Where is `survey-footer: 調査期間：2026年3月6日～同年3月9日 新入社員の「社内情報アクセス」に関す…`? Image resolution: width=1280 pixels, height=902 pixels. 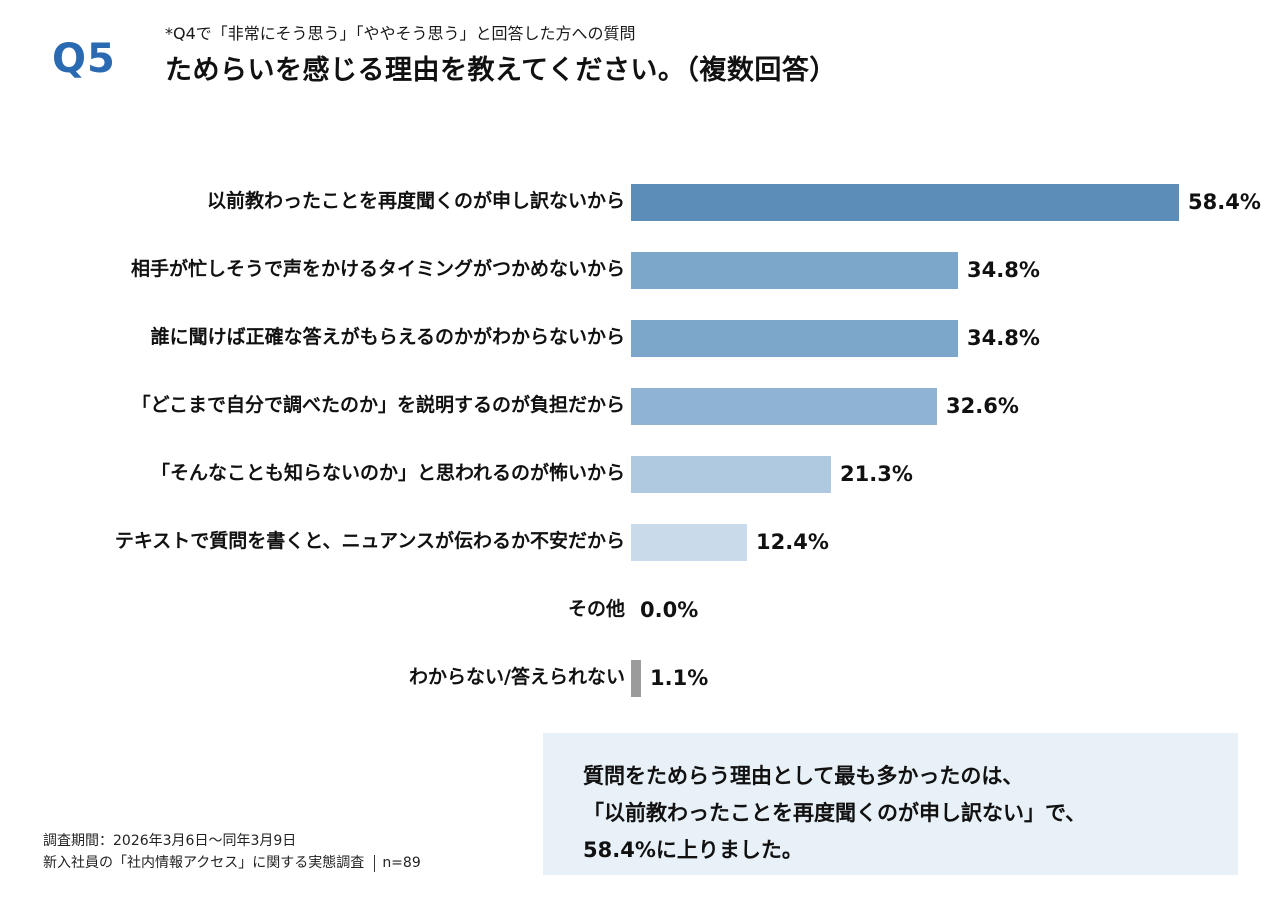 survey-footer: 調査期間：2026年3月6日～同年3月9日 新入社員の「社内情報アクセス」に関す… is located at coordinates (232, 852).